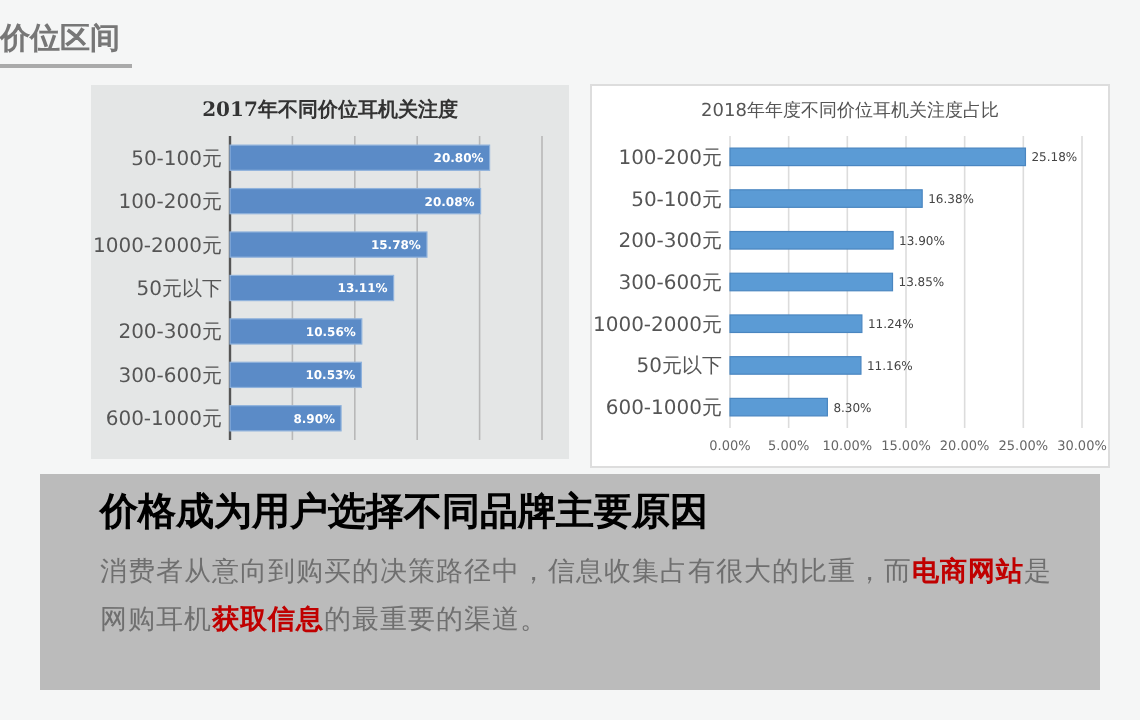 Image resolution: width=1140 pixels, height=720 pixels. Describe the element at coordinates (850, 111) in the screenshot. I see `chart-title: 2018年年度不同价位耳机关注度占比` at that location.